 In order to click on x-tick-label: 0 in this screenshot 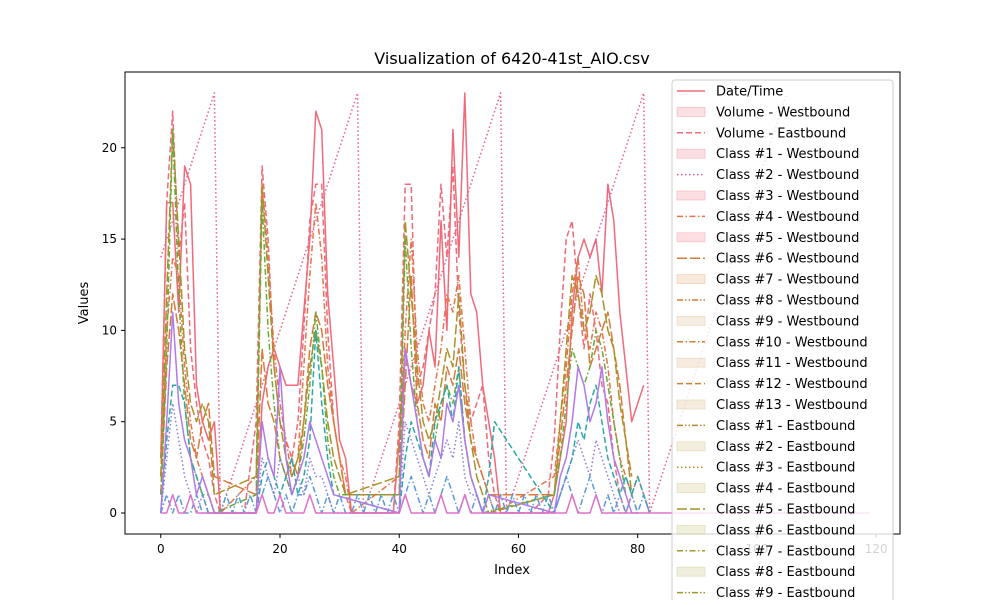, I will do `click(161, 549)`.